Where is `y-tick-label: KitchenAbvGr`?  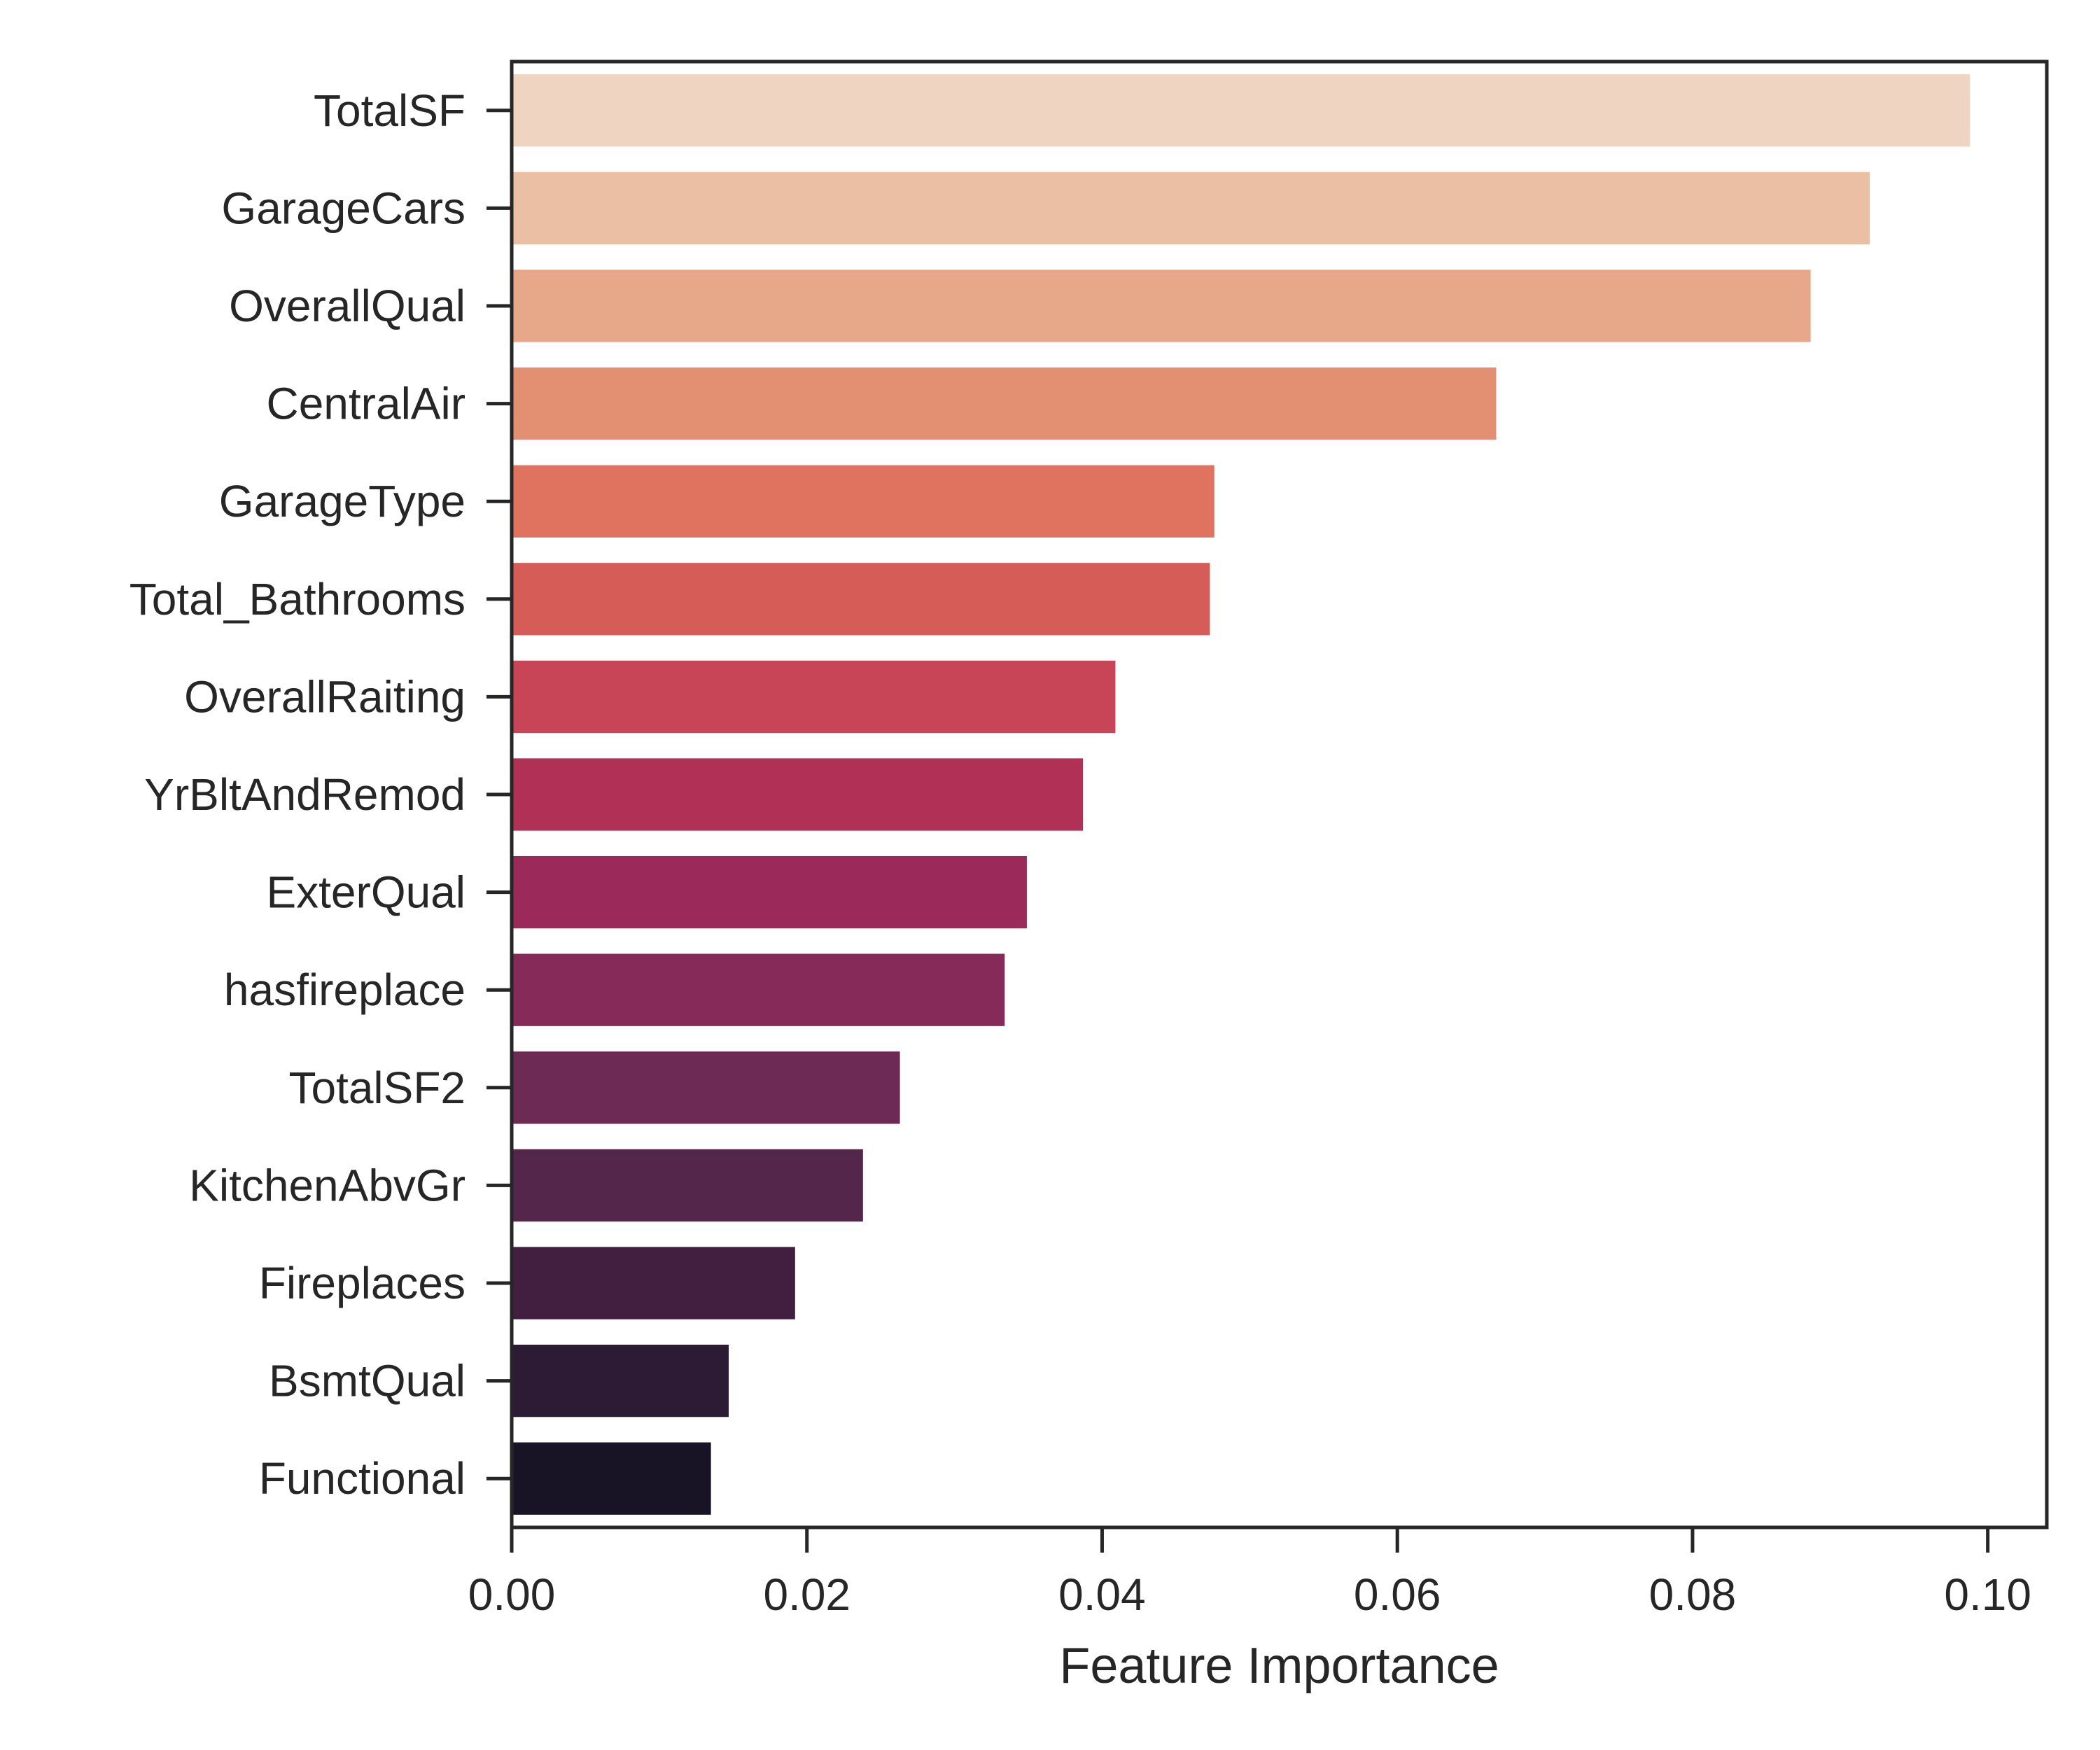 y-tick-label: KitchenAbvGr is located at coordinates (327, 1185).